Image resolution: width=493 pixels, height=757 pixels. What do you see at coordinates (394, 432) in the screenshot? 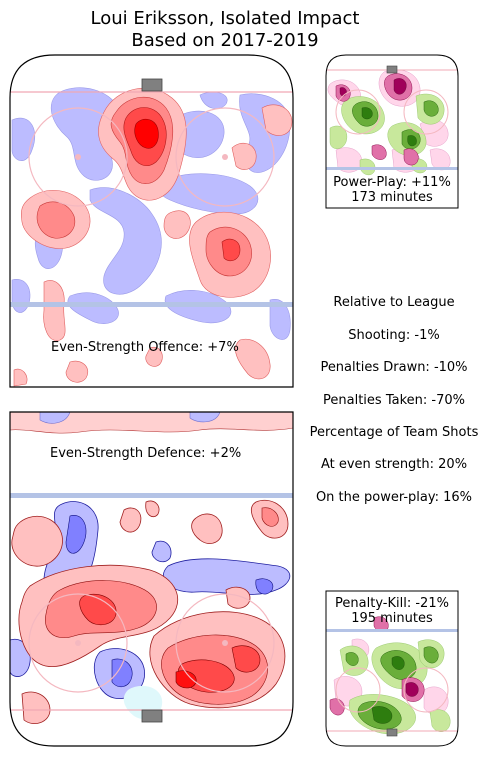
I see `stat-team-shots-heading: Percentage of Team Shots` at bounding box center [394, 432].